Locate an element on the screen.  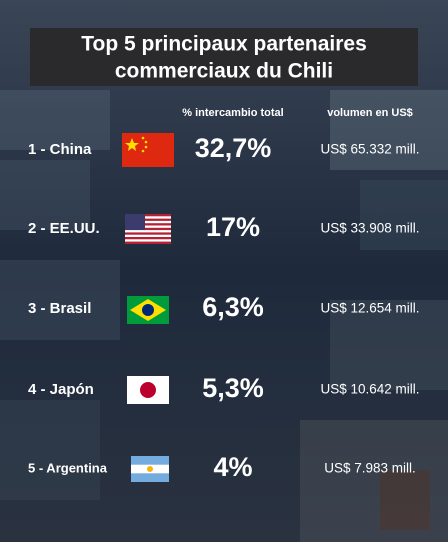
trade-volume: US$ 7.983 mill. is located at coordinates (370, 468).